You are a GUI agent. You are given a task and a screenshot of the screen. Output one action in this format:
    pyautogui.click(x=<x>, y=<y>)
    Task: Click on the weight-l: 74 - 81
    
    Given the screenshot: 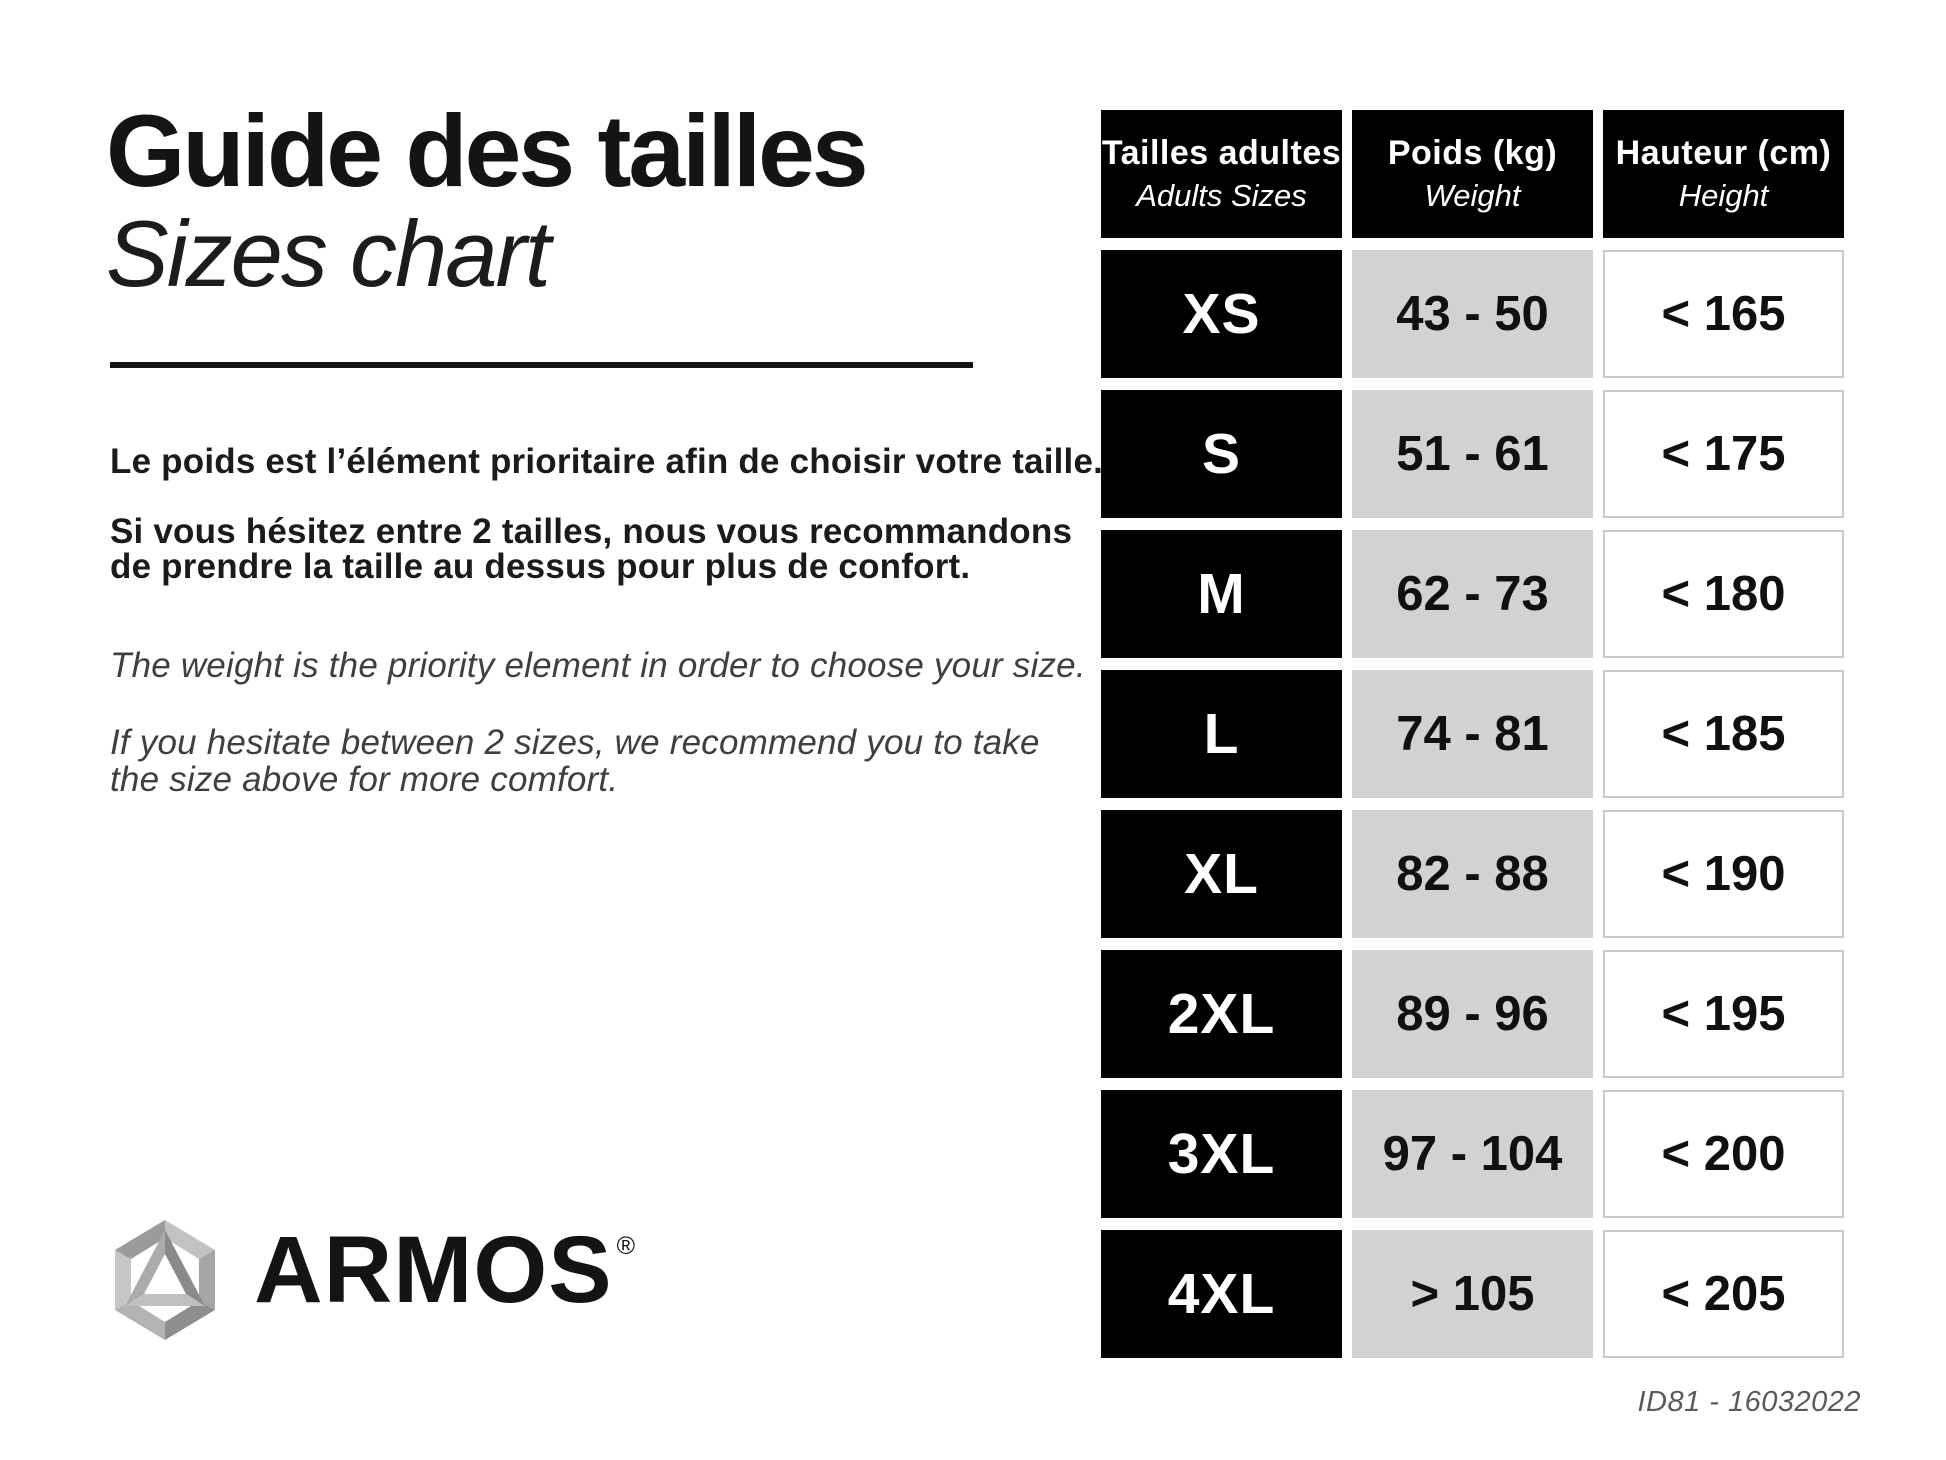 What is the action you would take?
    pyautogui.click(x=1472, y=734)
    